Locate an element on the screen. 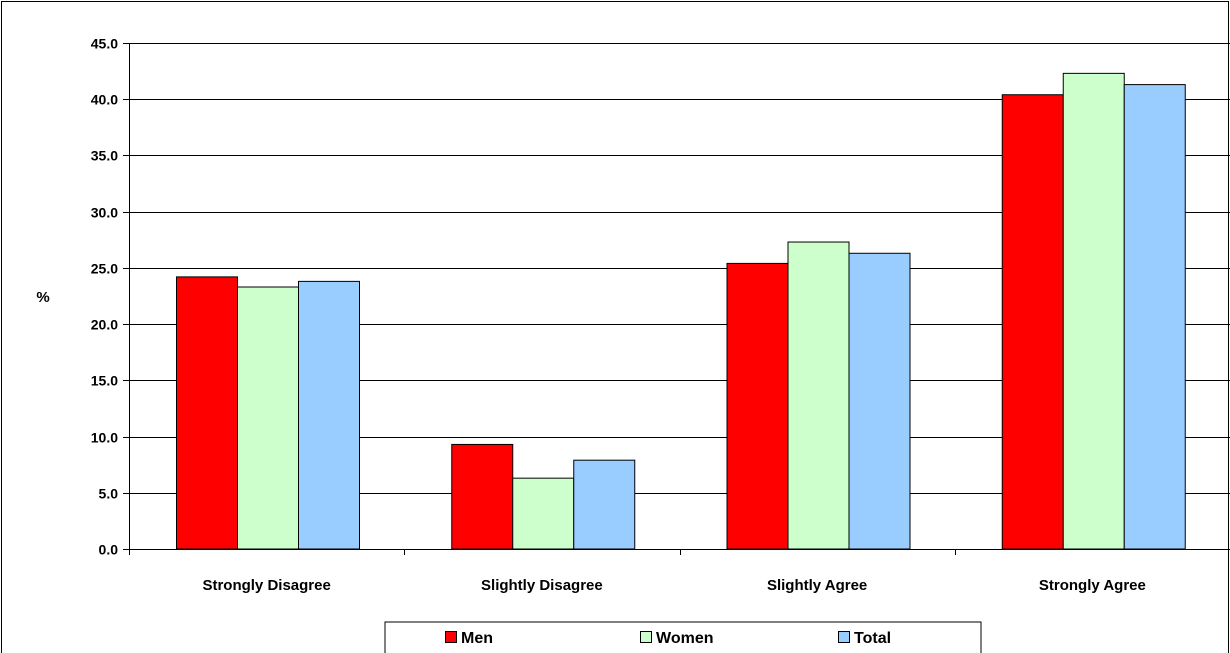 The height and width of the screenshot is (653, 1230). y-tick-labels: 0.0 5.0 10.0 15.0 20.0 25.0 30.0 35.0 40.0 45.0 is located at coordinates (104, 297).